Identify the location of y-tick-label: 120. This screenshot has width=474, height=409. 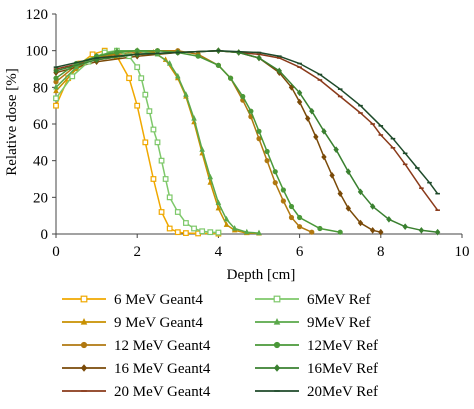
(37, 15).